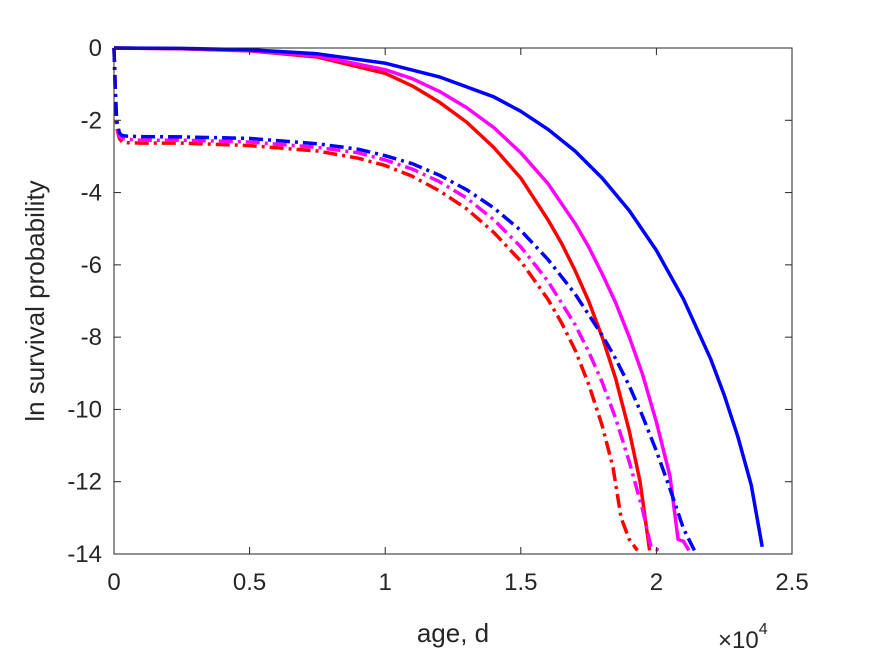 The image size is (875, 656). Describe the element at coordinates (84, 554) in the screenshot. I see `y-tick-label: -14` at that location.